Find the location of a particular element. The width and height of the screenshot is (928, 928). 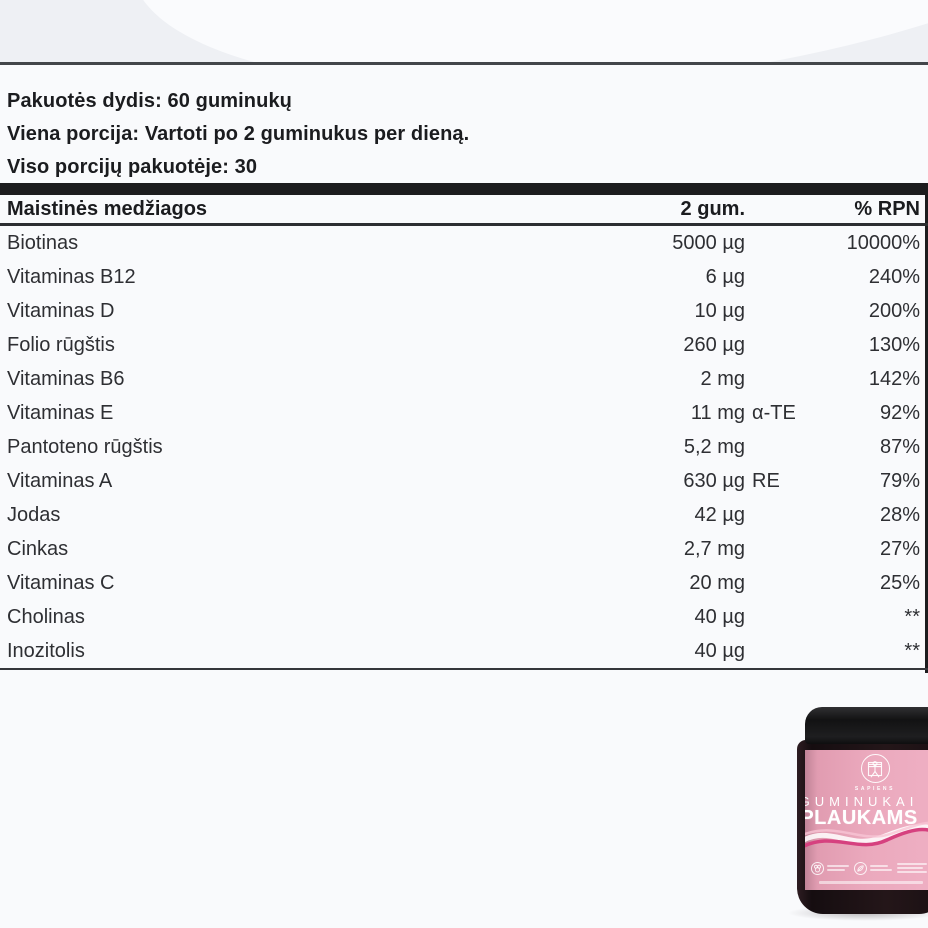

nutrient-name-cell: Vitaminas B6 is located at coordinates (66, 378).